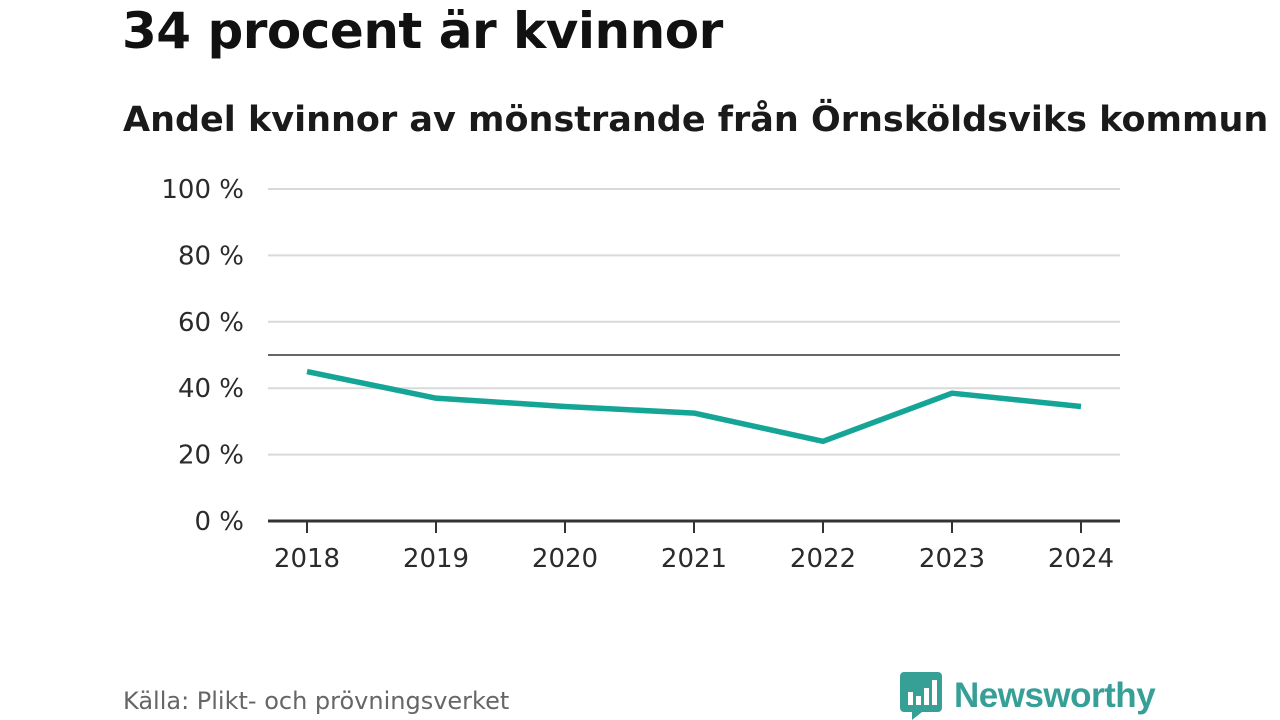  Describe the element at coordinates (694, 559) in the screenshot. I see `x-tick-label: 2021` at that location.